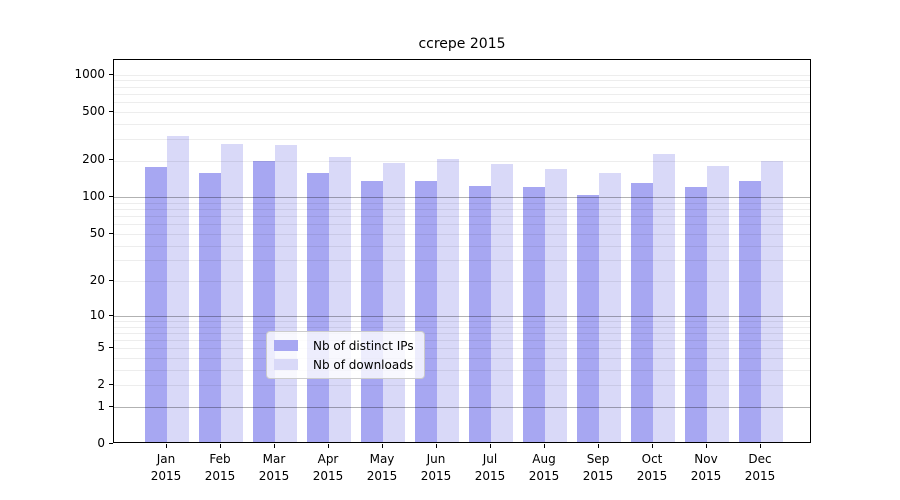 The image size is (900, 500). What do you see at coordinates (772, 301) in the screenshot?
I see `bar-dec-downloads` at bounding box center [772, 301].